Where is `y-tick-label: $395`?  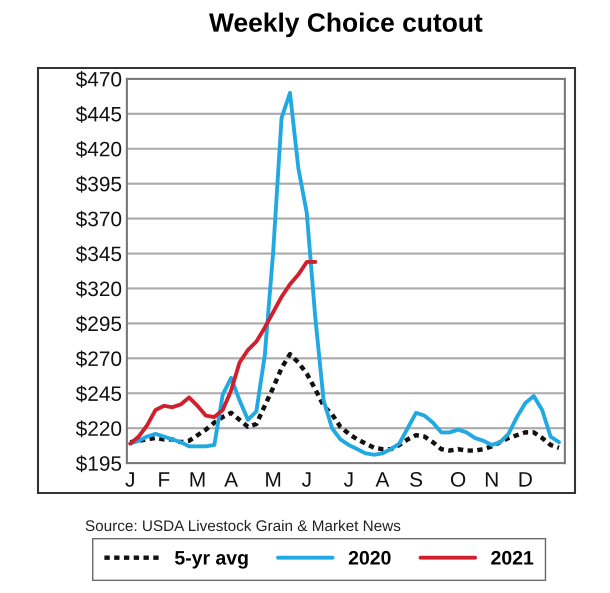 y-tick-label: $395 is located at coordinates (99, 184).